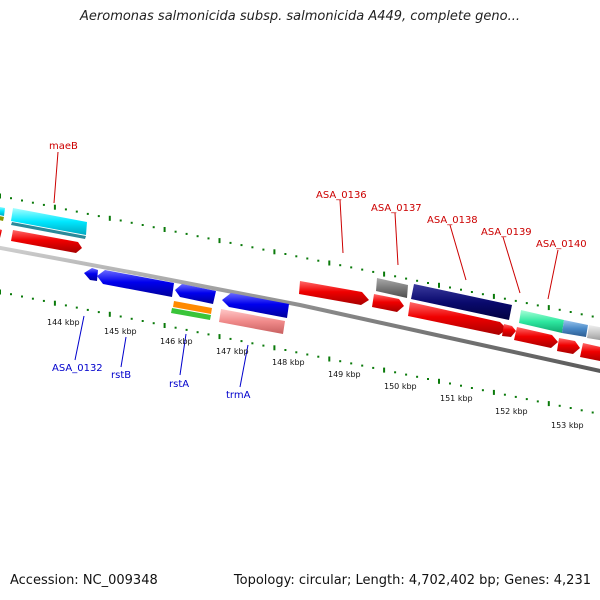 The height and width of the screenshot is (600, 600). Describe the element at coordinates (452, 220) in the screenshot. I see `label-ASA_0138: ASA_0138` at that location.